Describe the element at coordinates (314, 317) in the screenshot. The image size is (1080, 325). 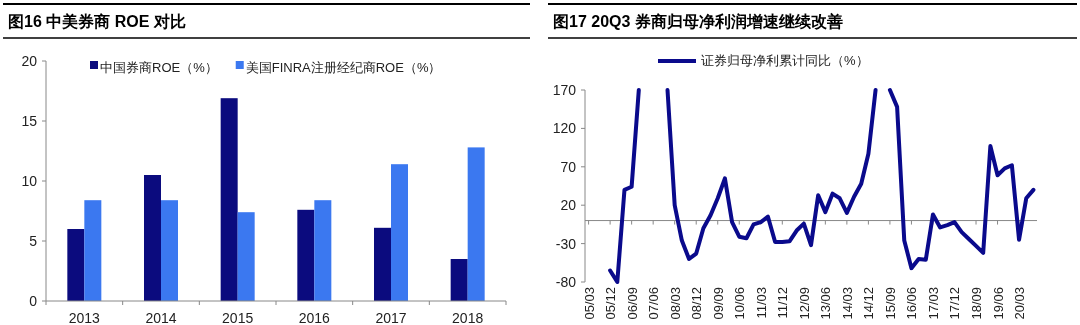
I see `x-tick-label: 2016` at that location.